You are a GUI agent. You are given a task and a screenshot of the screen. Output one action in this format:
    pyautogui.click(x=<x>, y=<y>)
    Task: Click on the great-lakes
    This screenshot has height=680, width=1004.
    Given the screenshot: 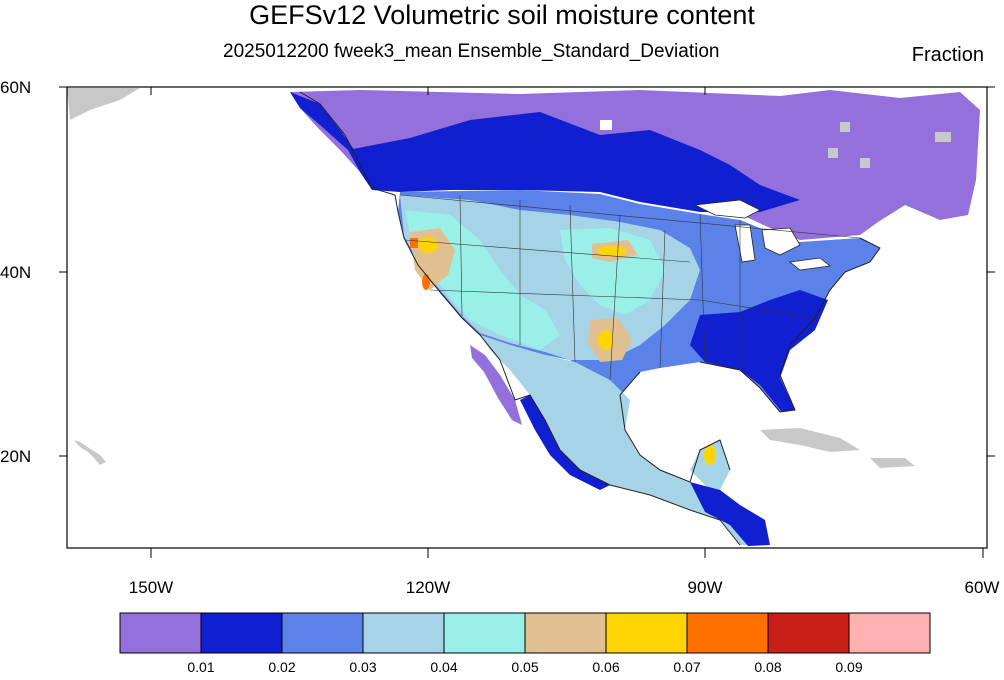 What is the action you would take?
    pyautogui.click(x=762, y=235)
    